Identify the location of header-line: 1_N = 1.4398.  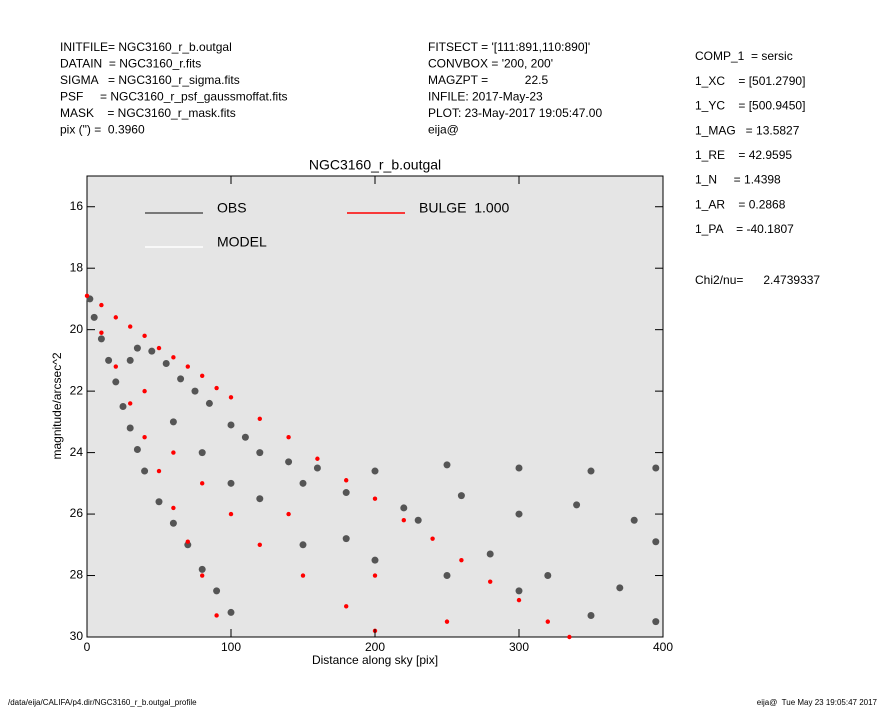
(738, 180).